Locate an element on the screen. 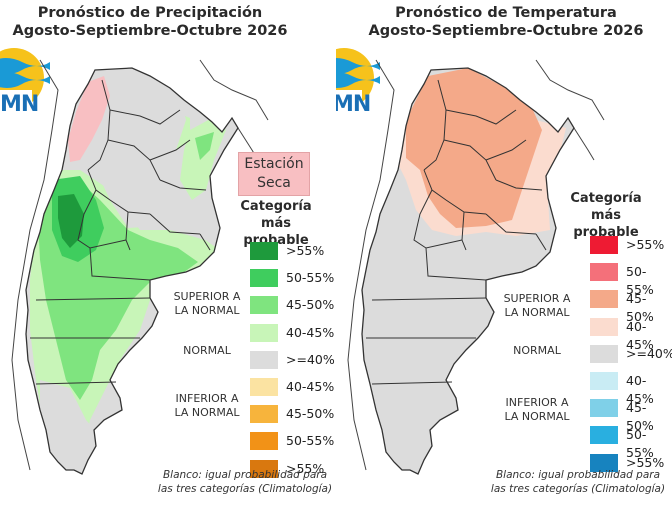 This screenshot has height=510, width=672. dry-season-box: Estación Seca is located at coordinates (274, 174).